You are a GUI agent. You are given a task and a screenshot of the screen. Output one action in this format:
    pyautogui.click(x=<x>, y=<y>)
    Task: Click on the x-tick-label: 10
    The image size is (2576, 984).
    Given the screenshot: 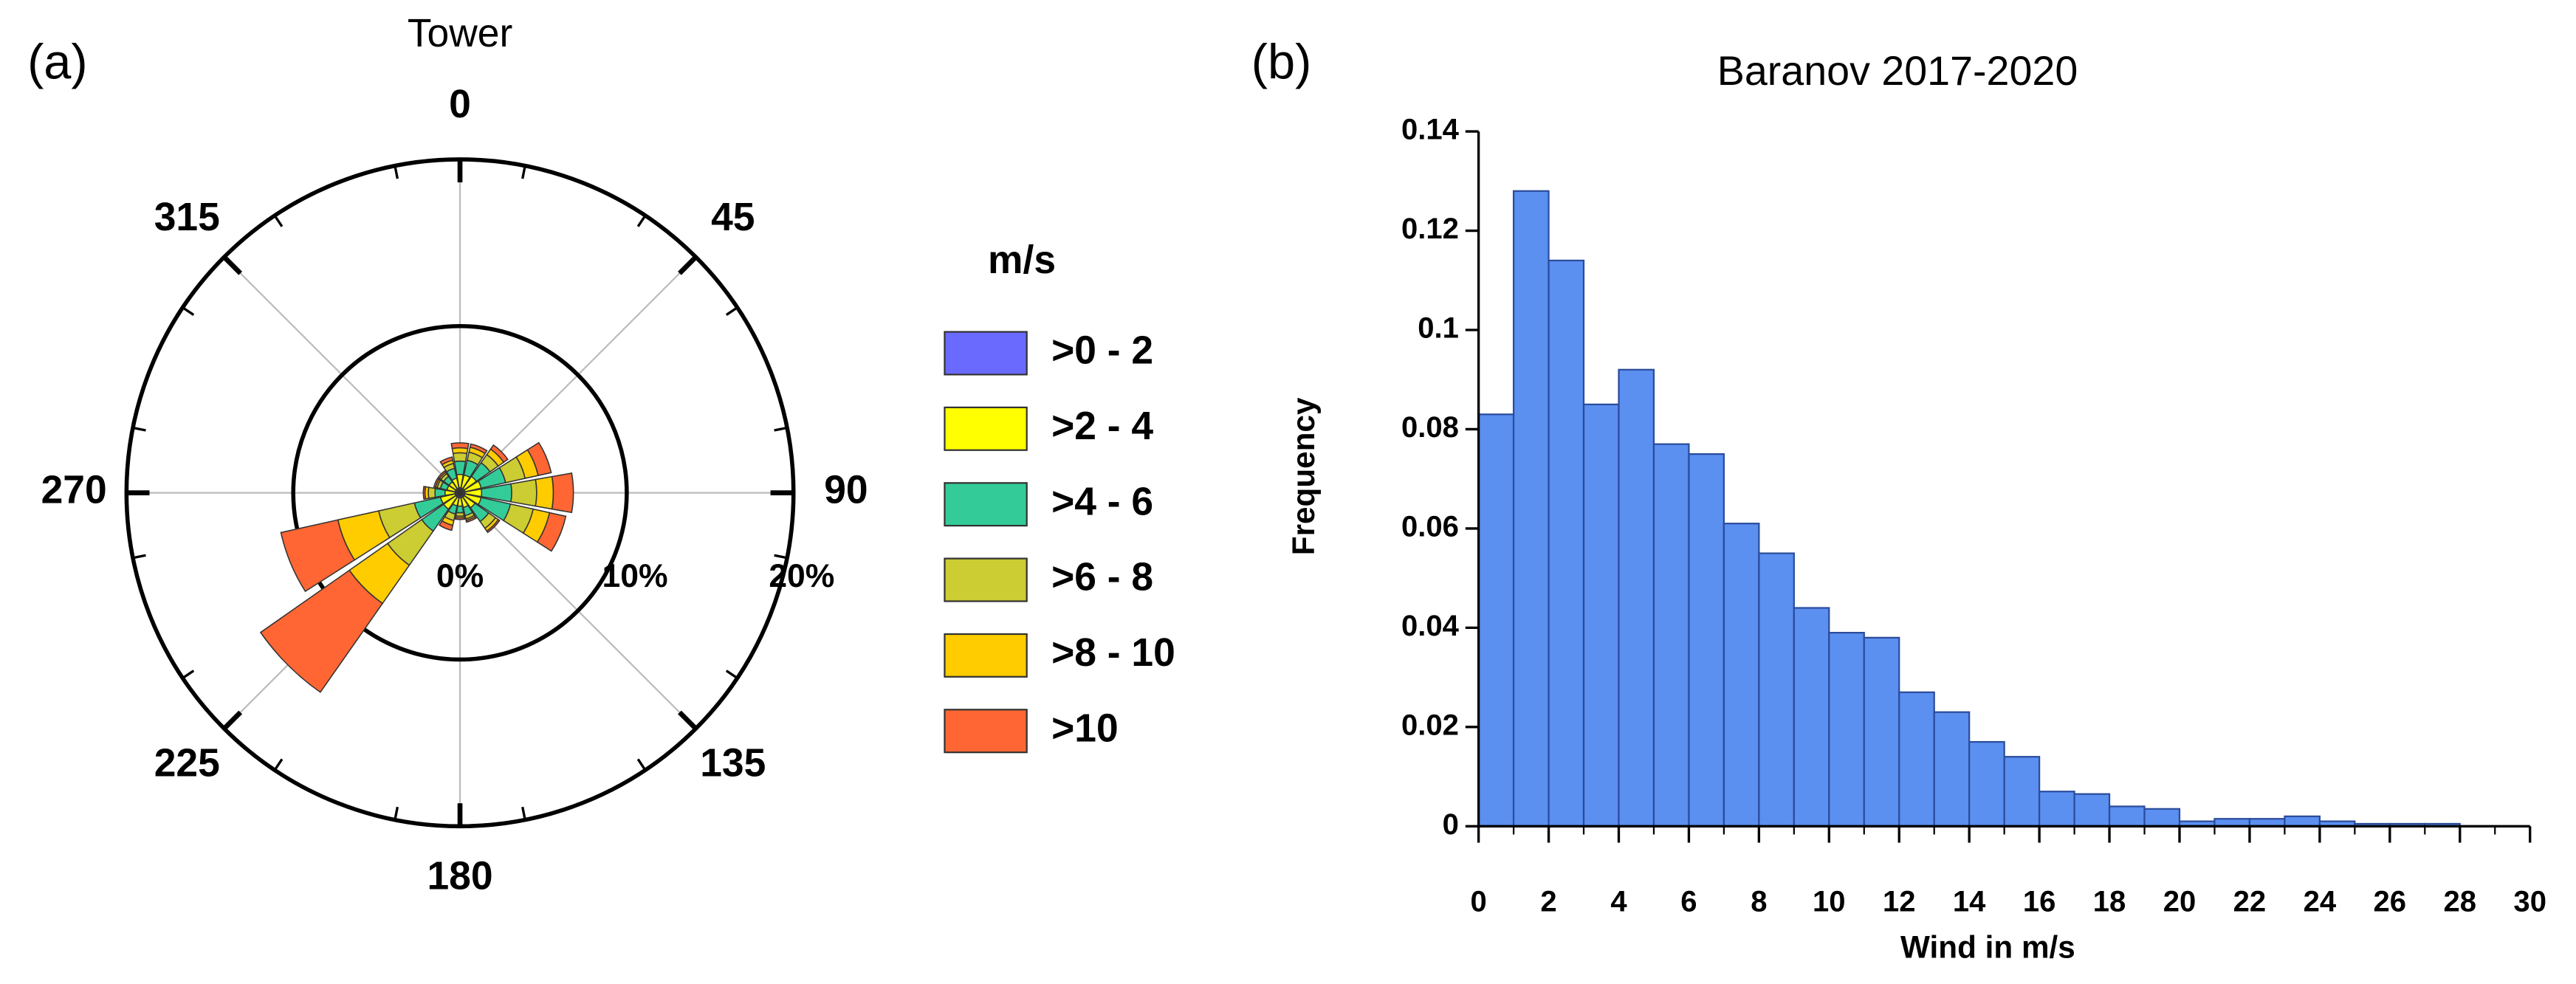 What is the action you would take?
    pyautogui.click(x=1829, y=902)
    